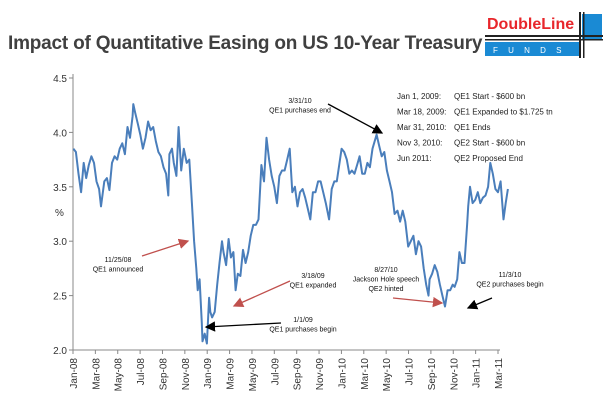  Describe the element at coordinates (365, 374) in the screenshot. I see `x-tick-label: Mar-10` at that location.